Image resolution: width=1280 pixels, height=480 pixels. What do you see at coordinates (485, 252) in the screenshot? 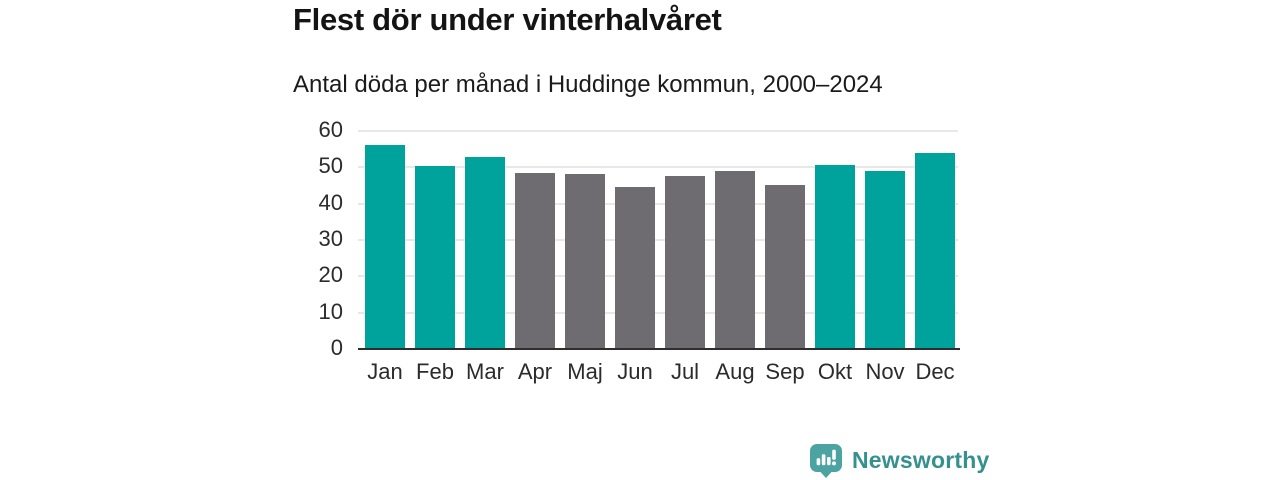
I see `bar-mar` at bounding box center [485, 252].